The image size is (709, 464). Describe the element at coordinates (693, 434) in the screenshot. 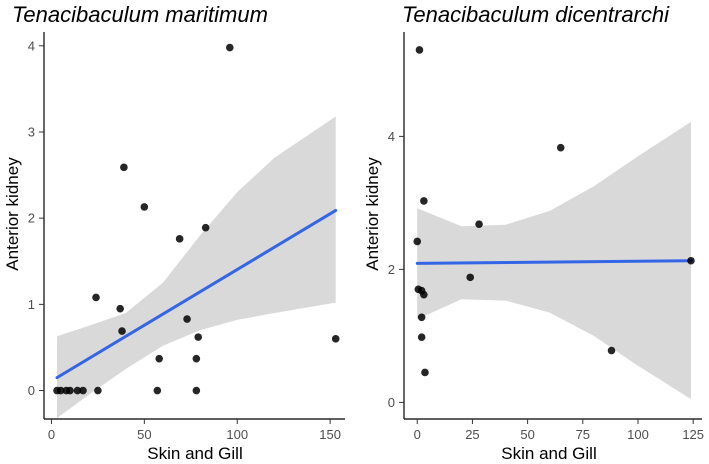

I see `x-tick-label: 125` at that location.